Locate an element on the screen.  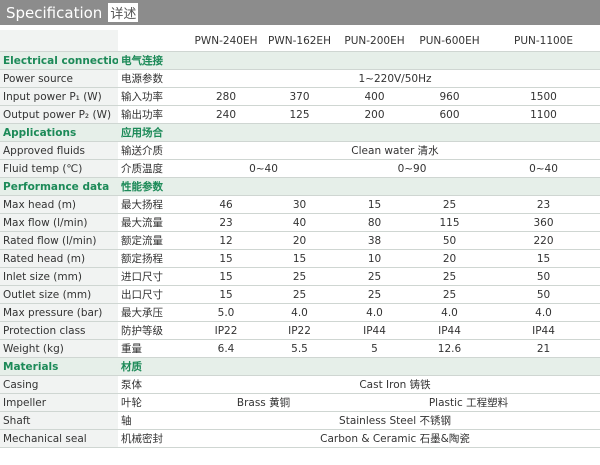
spec-row: Fluid temp (℃) 介质温度 0~40 0~90 0~40 is located at coordinates (300, 168).